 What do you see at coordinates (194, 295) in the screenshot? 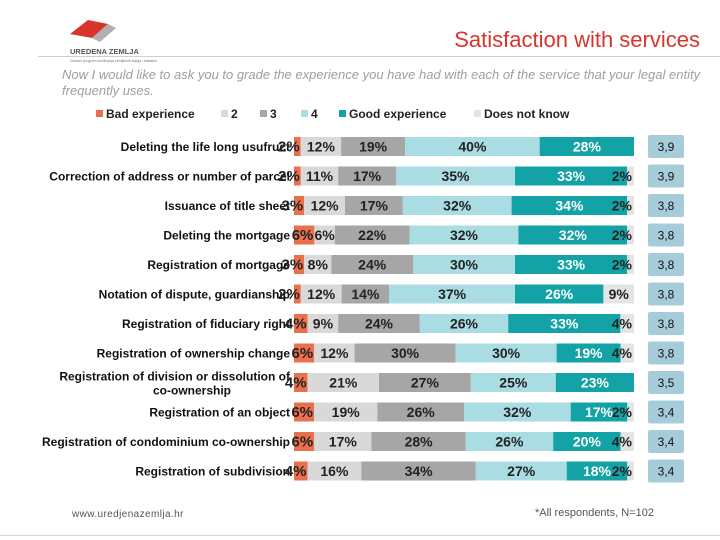
I see `category-label: Notation of dispute, guardianship` at bounding box center [194, 295].